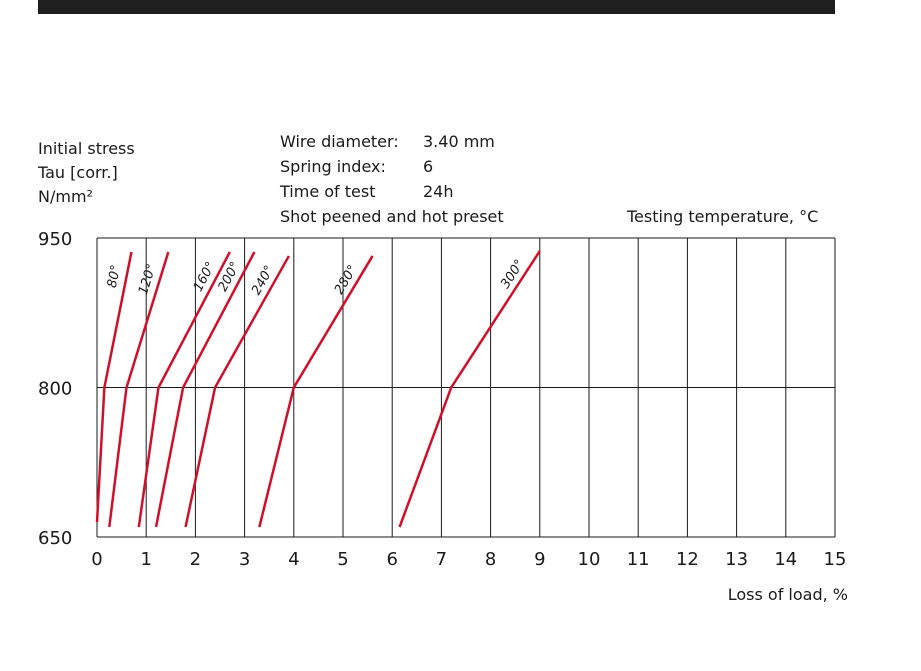 The height and width of the screenshot is (671, 921). I want to click on y-tick-label-950: 950, so click(55, 239).